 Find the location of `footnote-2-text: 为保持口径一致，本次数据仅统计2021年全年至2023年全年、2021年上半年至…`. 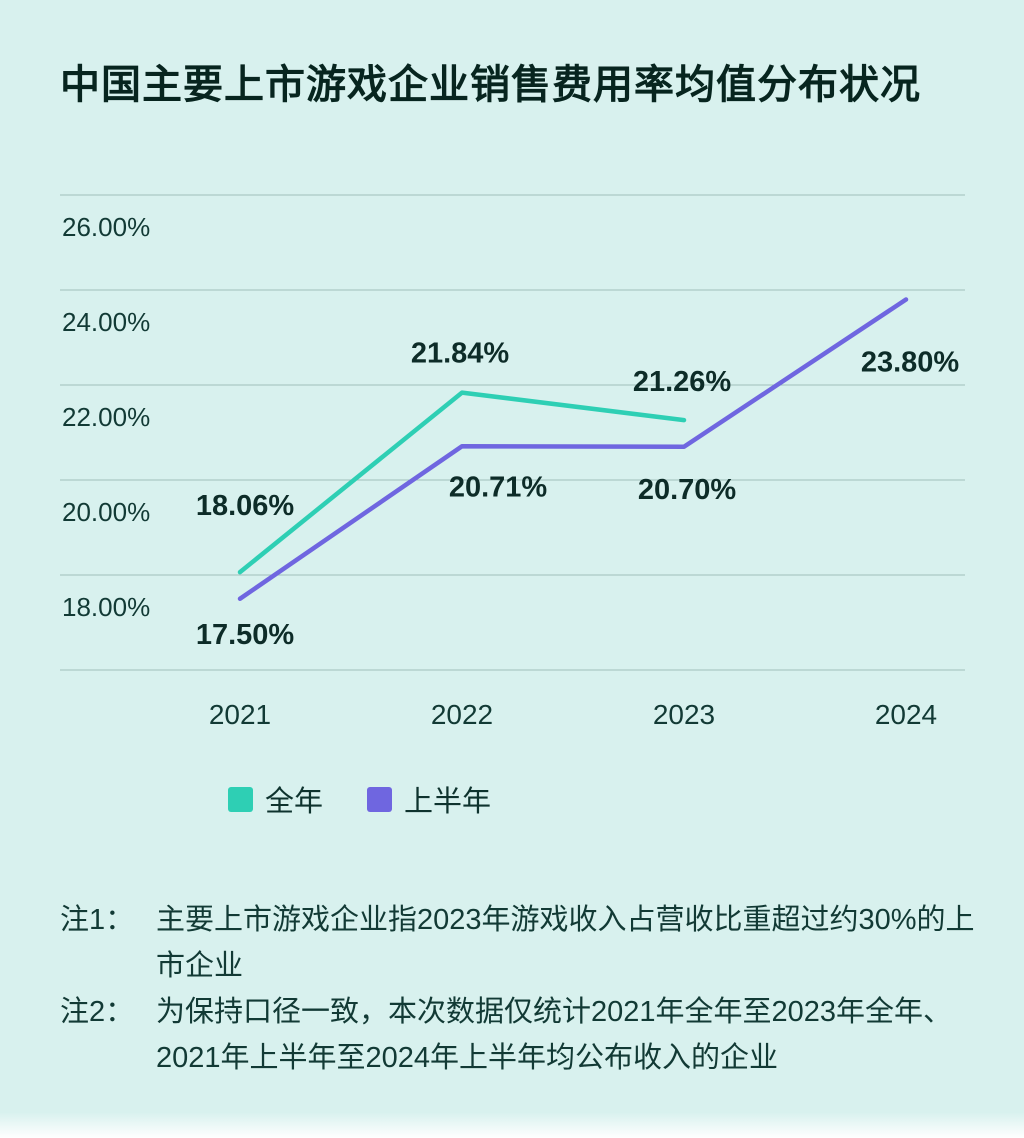

footnote-2-text: 为保持口径一致，本次数据仅统计2021年全年至2023年全年、2021年上半年至… is located at coordinates (554, 1035).